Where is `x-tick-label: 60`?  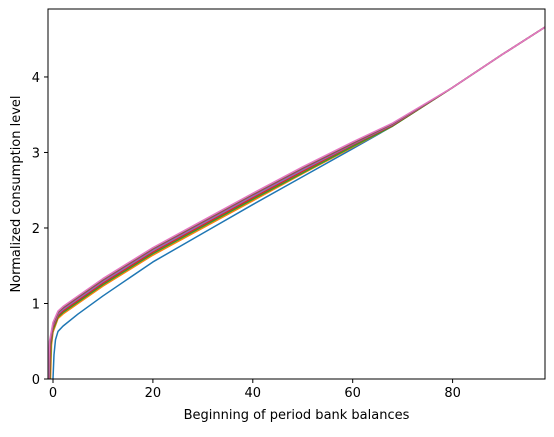 x-tick-label: 60 is located at coordinates (352, 393).